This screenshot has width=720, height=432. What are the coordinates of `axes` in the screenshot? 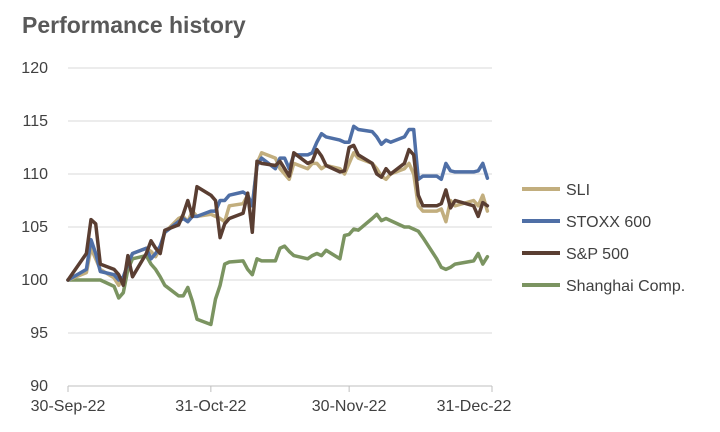 It's located at (280, 388).